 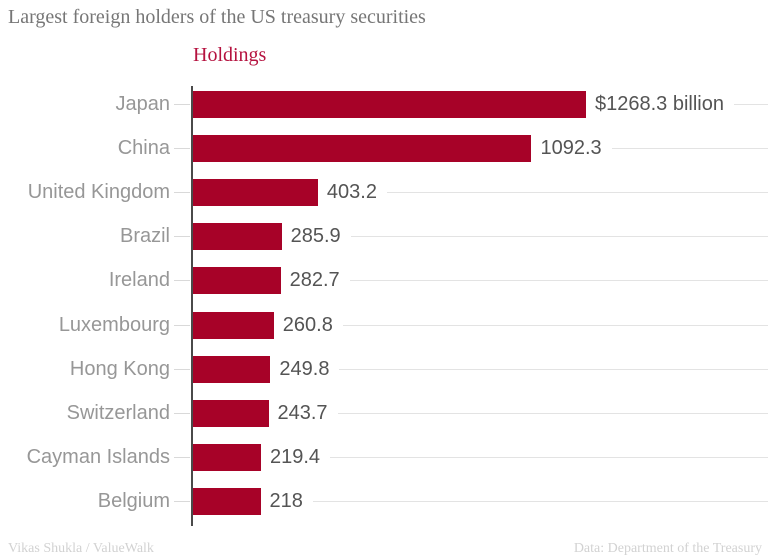 I want to click on value-label: 403.2, so click(x=351, y=191).